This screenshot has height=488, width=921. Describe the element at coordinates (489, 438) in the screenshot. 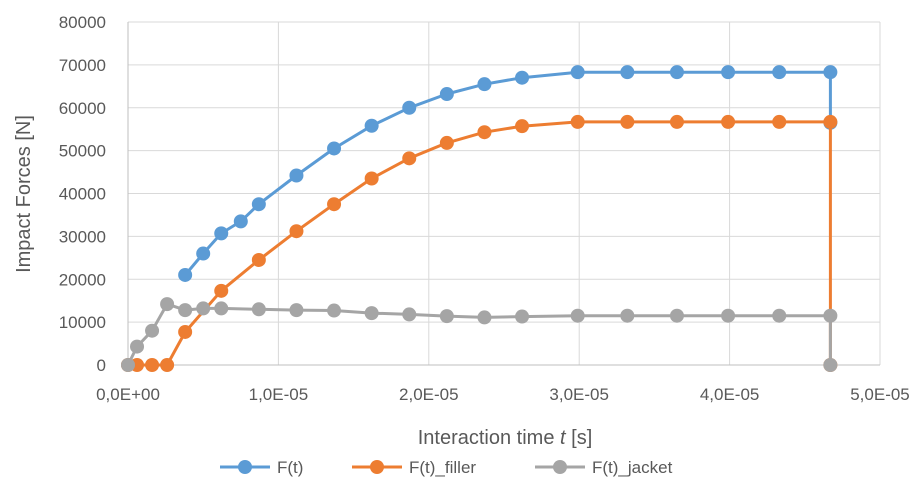

I see `x-axis-title-text: Interaction time` at that location.